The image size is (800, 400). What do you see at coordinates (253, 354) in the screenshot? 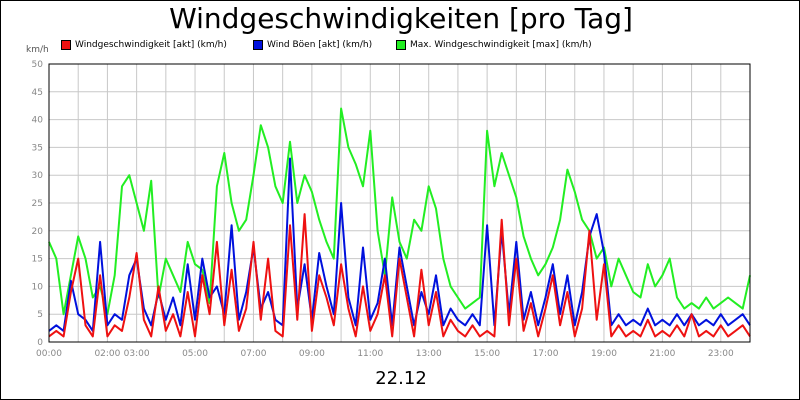
I see `x-tick-label: 07:00` at bounding box center [253, 354].